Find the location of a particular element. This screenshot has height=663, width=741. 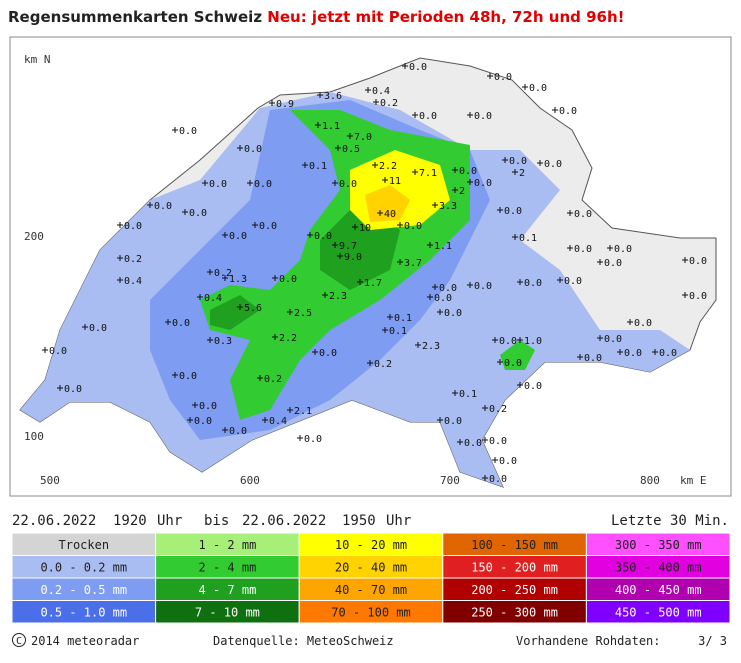

station-value: 40 is located at coordinates (390, 214).